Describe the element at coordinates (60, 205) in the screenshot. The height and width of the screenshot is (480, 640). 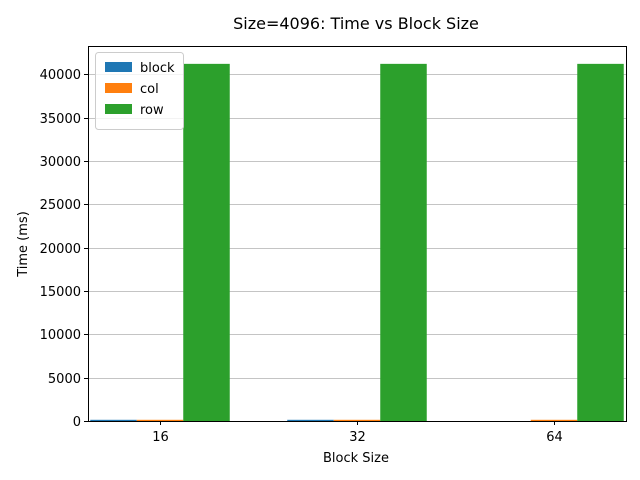
I see `y-tick-label: 25000` at that location.